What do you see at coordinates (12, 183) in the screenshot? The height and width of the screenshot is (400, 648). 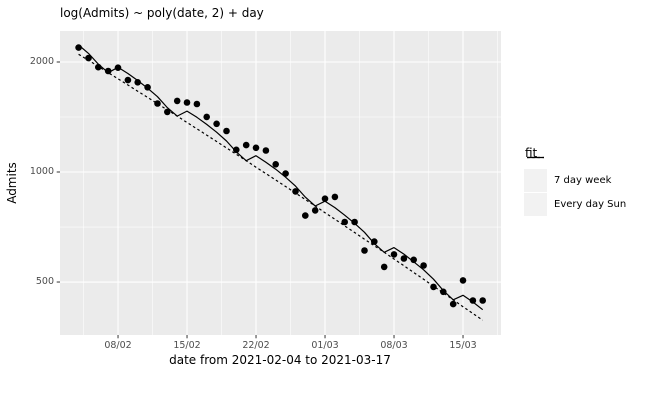 I see `y-axis-title: Admits` at bounding box center [12, 183].